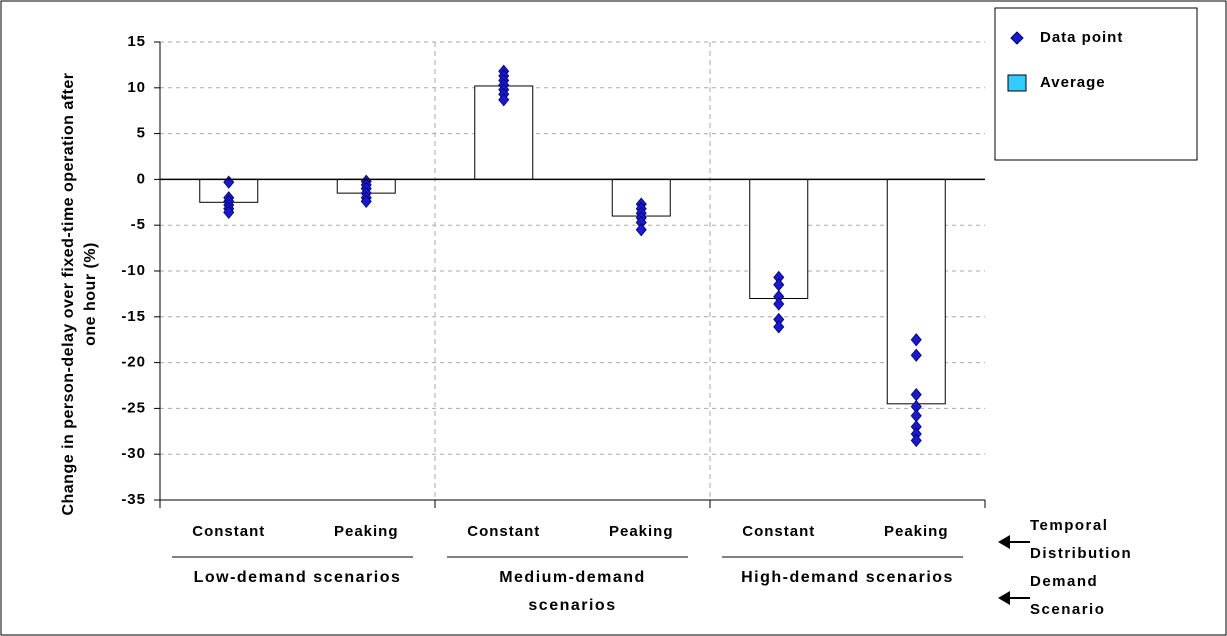  I want to click on y-tick-label: -25, so click(133, 407).